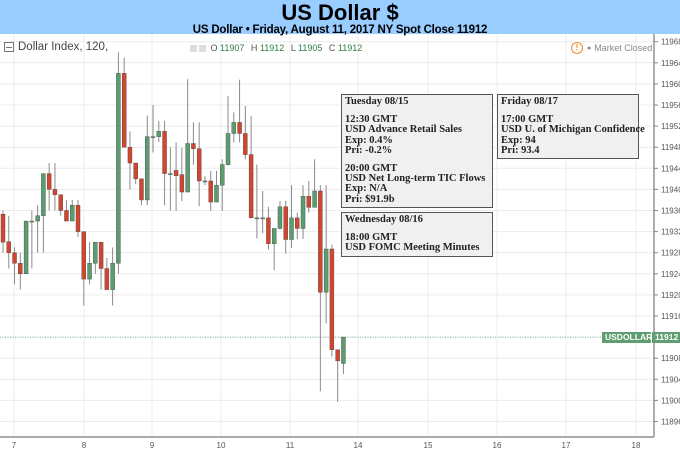 The image size is (680, 449). What do you see at coordinates (666, 337) in the screenshot?
I see `last-price-tag: 11912` at bounding box center [666, 337].